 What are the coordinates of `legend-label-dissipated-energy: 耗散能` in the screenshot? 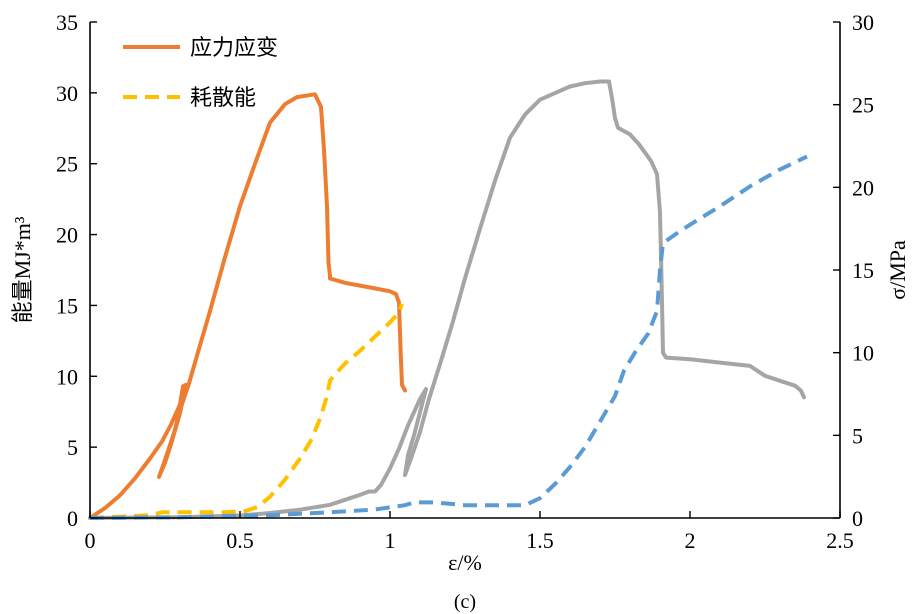 It's located at (223, 97).